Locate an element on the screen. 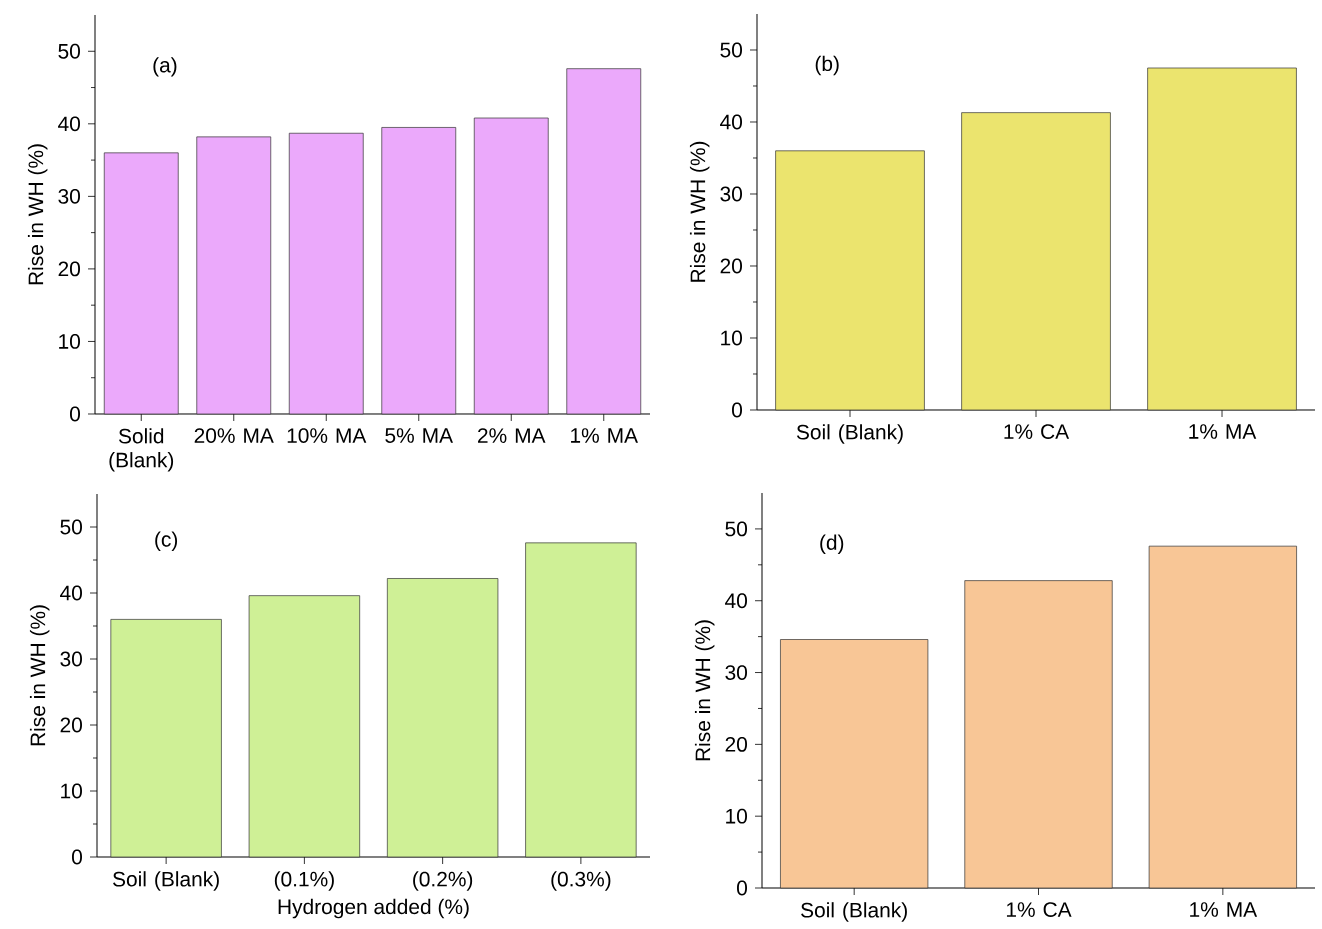 Image resolution: width=1322 pixels, height=929 pixels. x-tick-label: (0.3%) is located at coordinates (581, 881).